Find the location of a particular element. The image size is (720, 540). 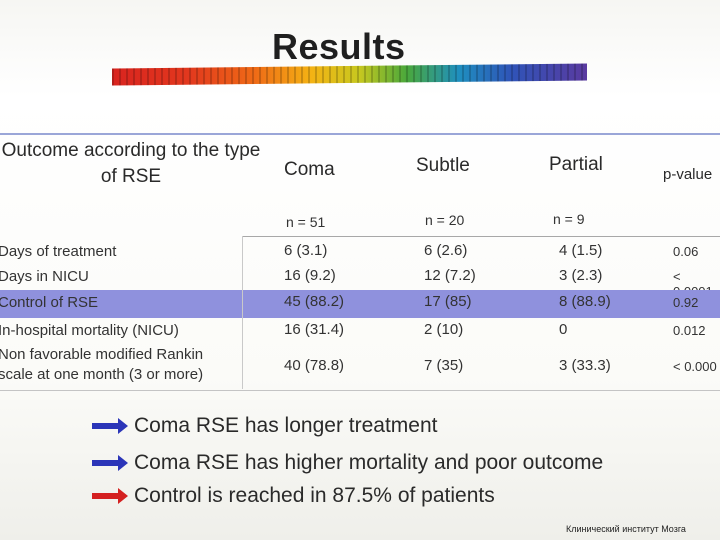

divider-line is located at coordinates (360, 134).